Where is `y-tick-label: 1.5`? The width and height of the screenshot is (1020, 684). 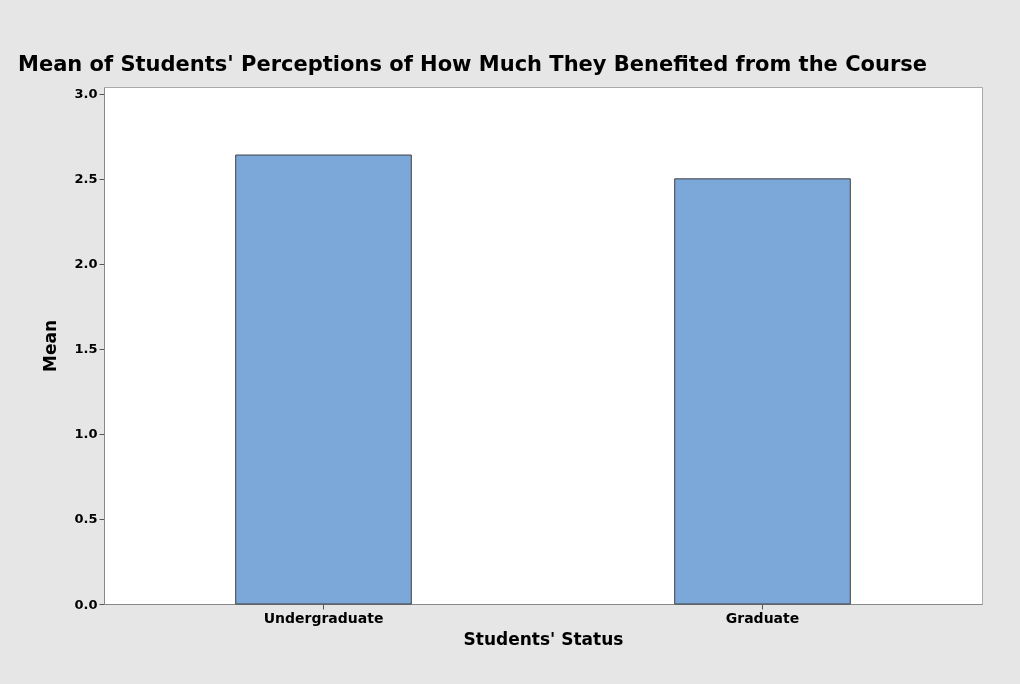 y-tick-label: 1.5 is located at coordinates (86, 349).